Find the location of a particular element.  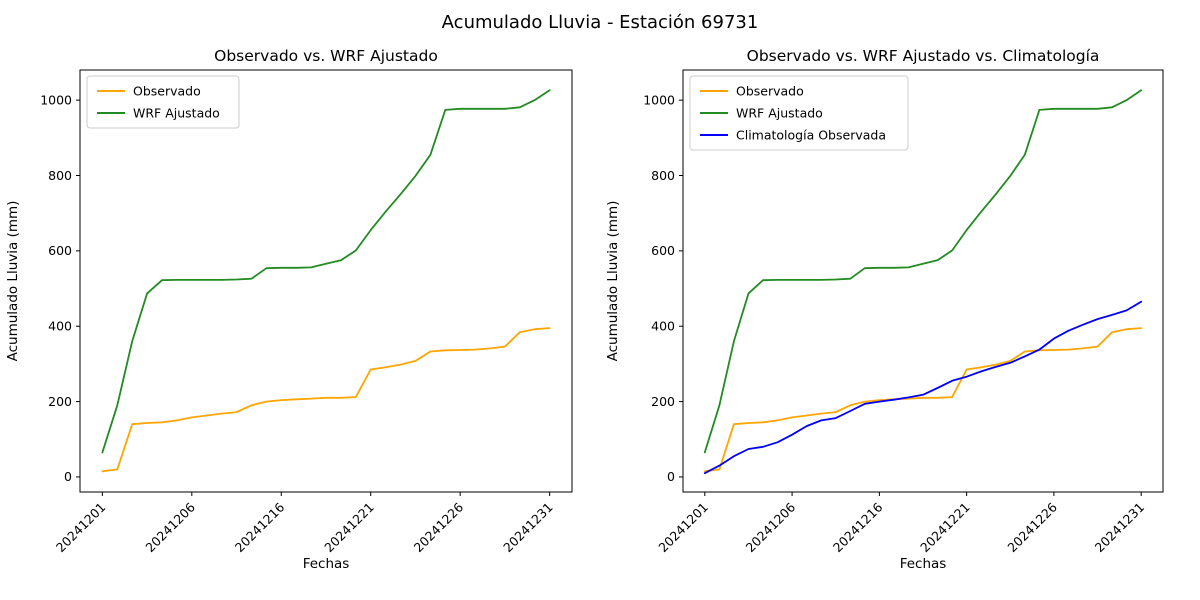

series-line-climatología-observada is located at coordinates (923, 387).